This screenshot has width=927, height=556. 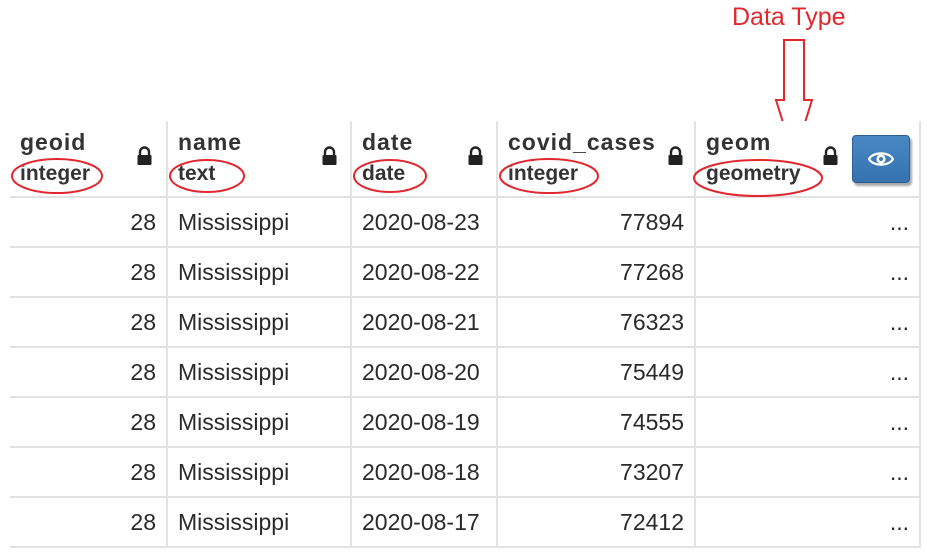 What do you see at coordinates (596, 422) in the screenshot?
I see `cell-covid-cases: 74555` at bounding box center [596, 422].